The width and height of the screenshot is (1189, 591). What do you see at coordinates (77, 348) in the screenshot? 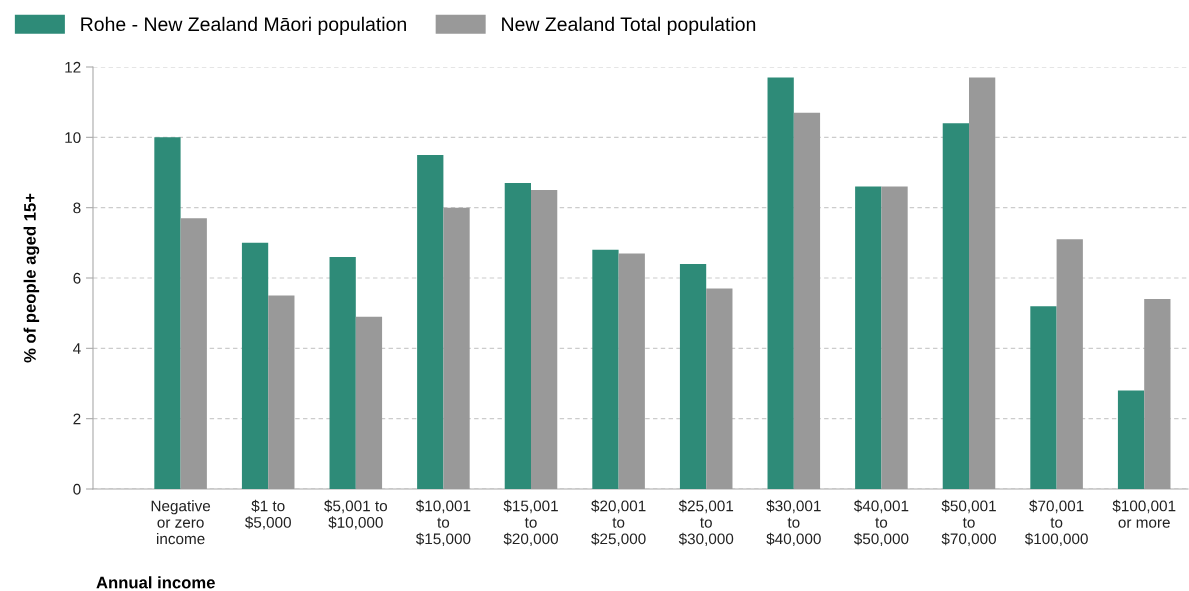
I see `y-tick-label: 4` at bounding box center [77, 348].